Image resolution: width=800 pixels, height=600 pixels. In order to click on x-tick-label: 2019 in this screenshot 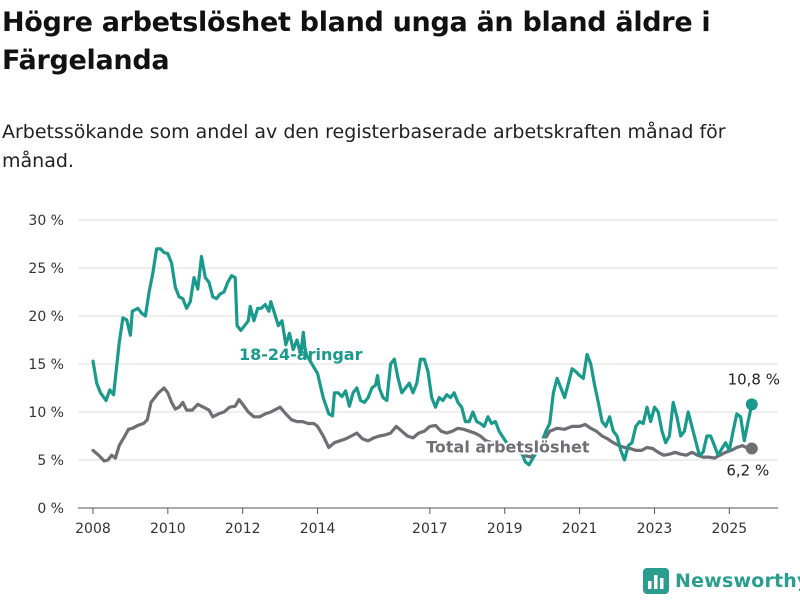, I will do `click(505, 529)`.